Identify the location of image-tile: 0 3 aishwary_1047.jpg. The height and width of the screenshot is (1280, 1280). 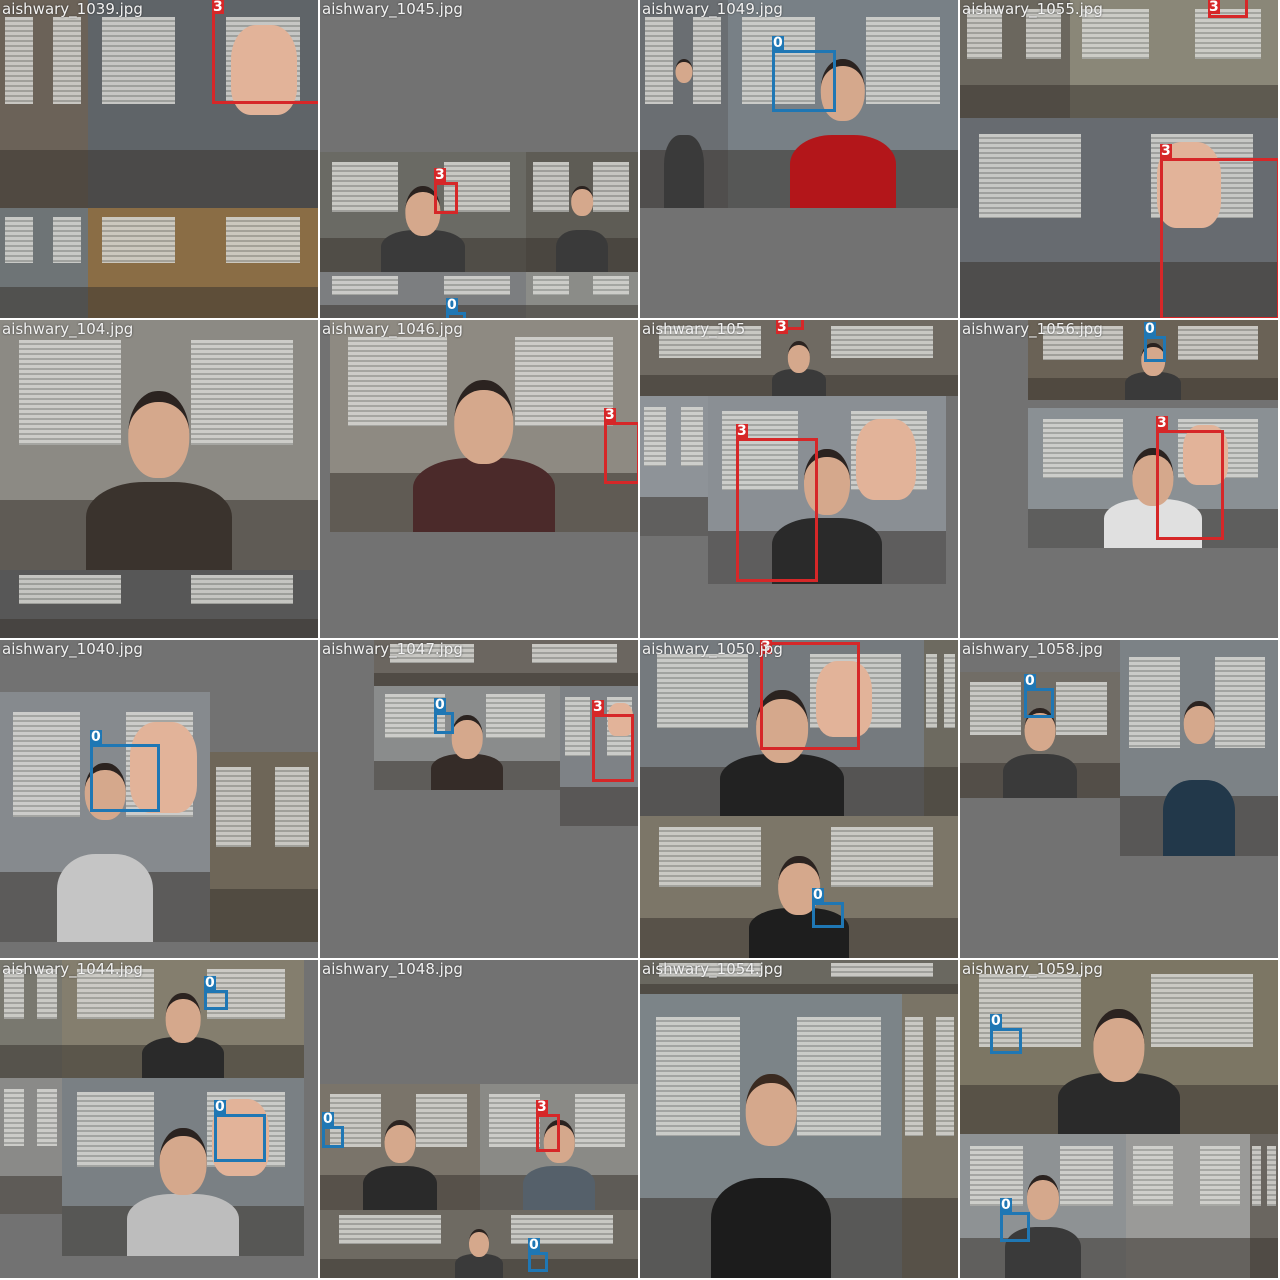
(479, 799).